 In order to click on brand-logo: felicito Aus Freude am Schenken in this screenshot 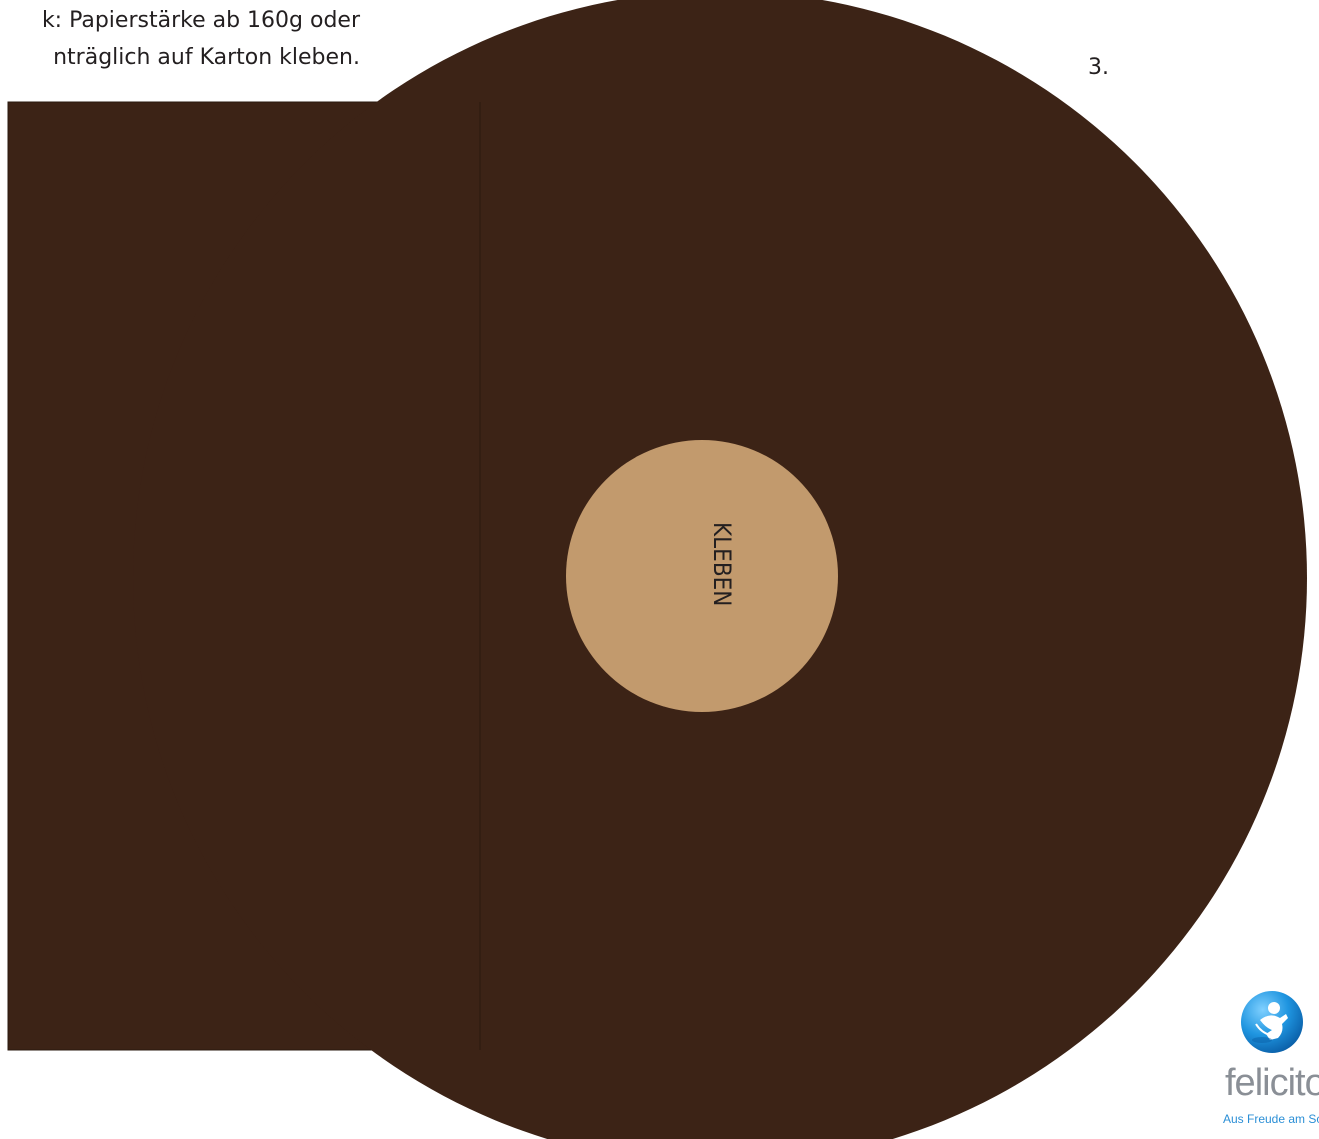, I will do `click(1257, 1064)`.